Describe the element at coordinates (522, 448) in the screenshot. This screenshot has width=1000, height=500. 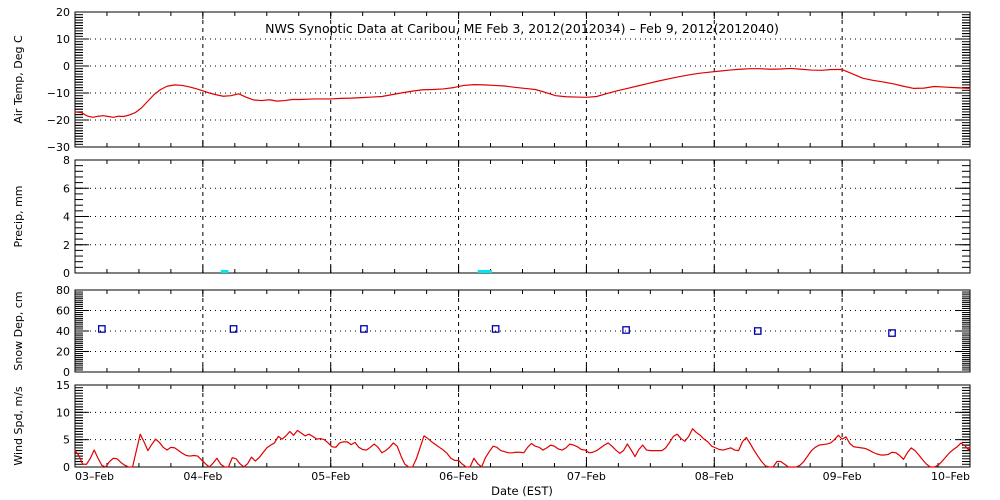
I see `data-line-wind-speed` at that location.